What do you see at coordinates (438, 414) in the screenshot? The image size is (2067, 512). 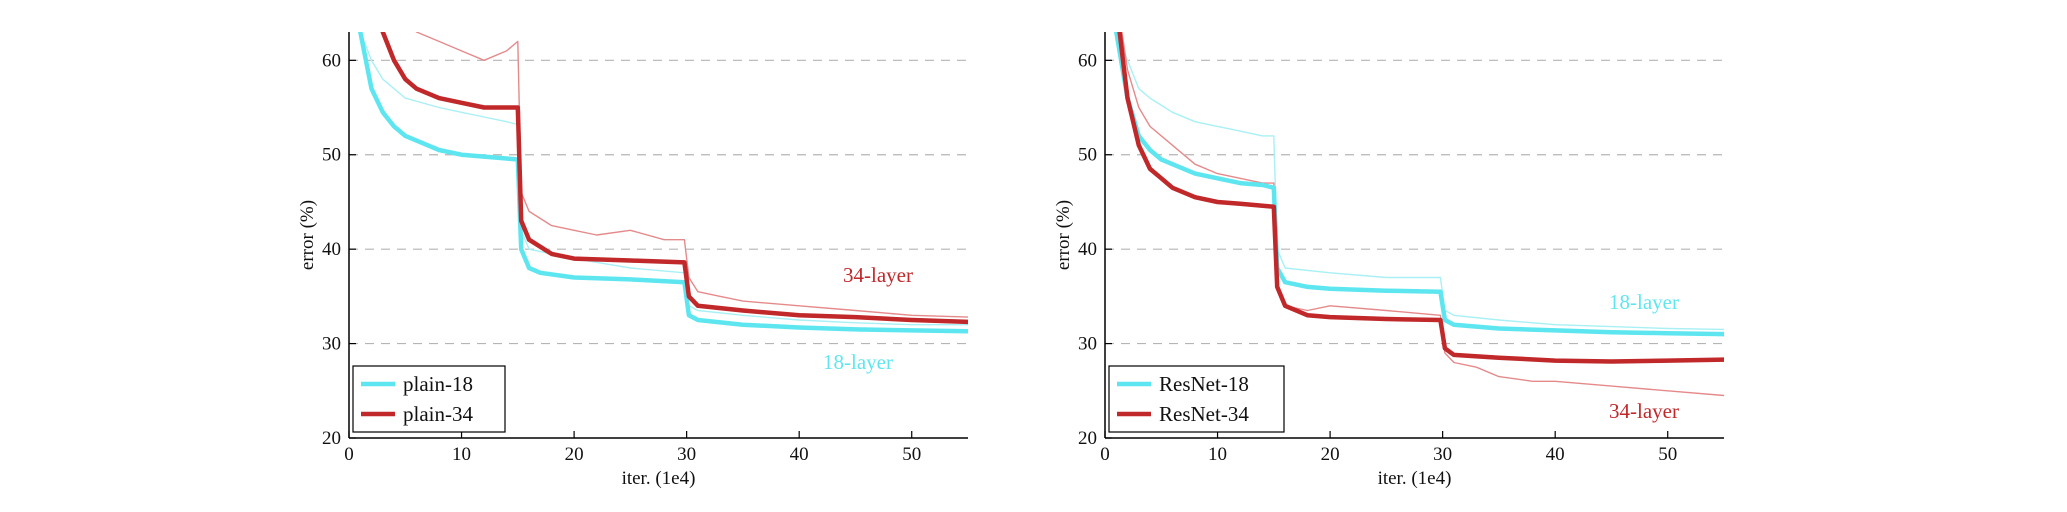 I see `legend-label: plain-34` at bounding box center [438, 414].